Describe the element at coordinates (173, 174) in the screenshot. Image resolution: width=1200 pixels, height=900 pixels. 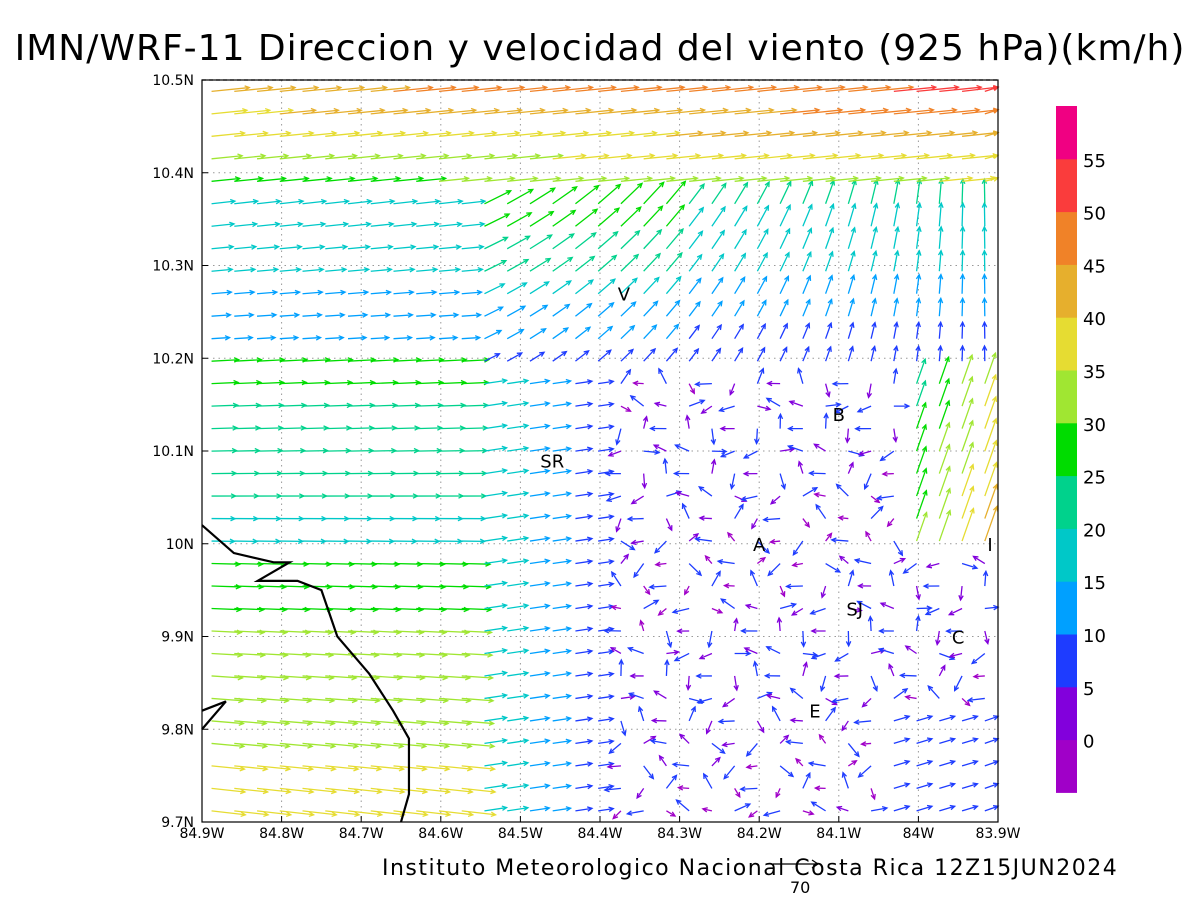
I see `lat-label: 10.4N` at that location.